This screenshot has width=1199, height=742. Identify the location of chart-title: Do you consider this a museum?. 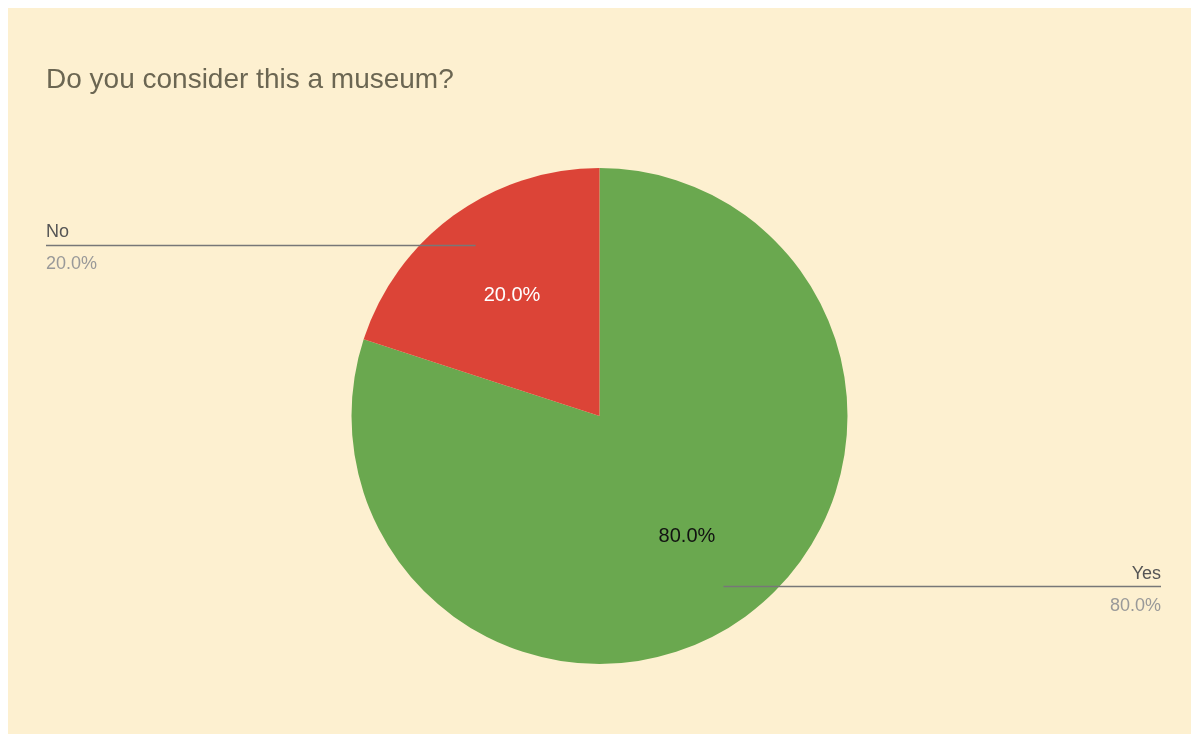
(250, 78).